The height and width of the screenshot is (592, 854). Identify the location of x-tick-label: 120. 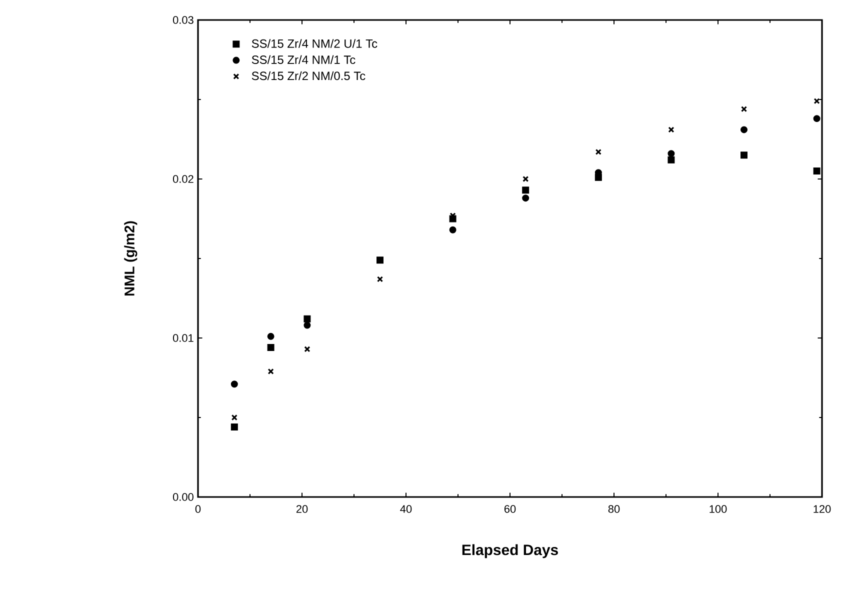
(822, 509).